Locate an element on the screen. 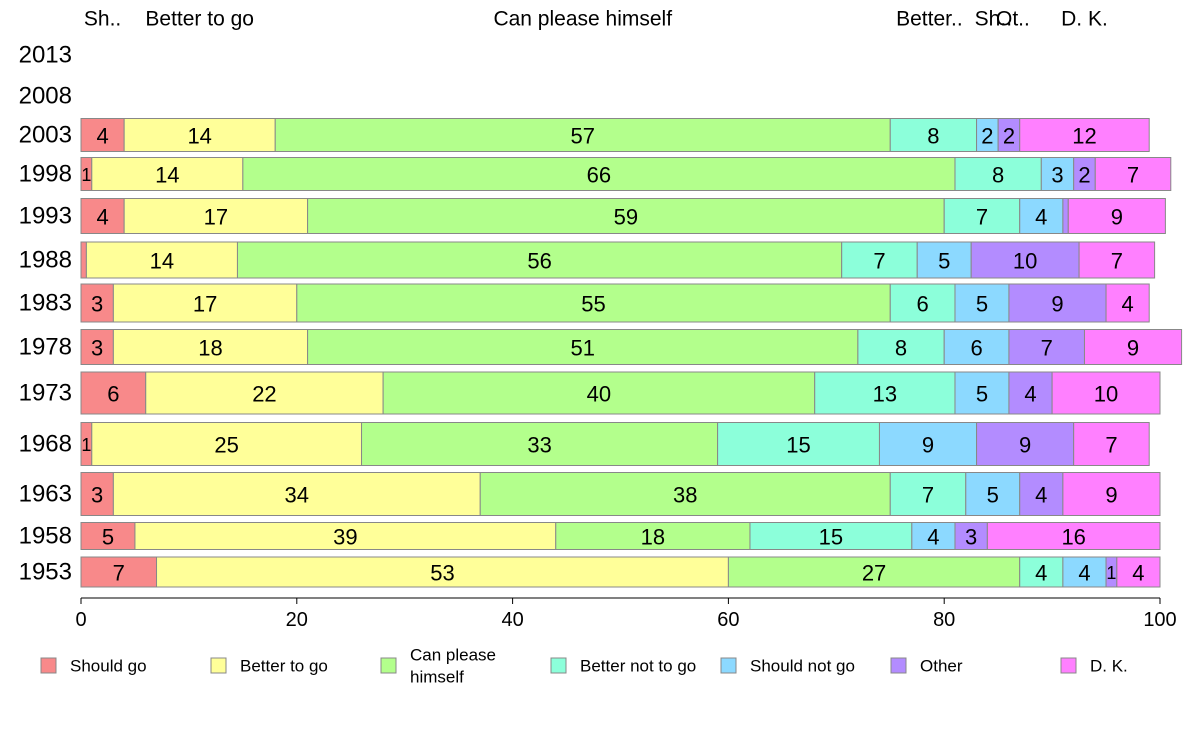 Image resolution: width=1188 pixels, height=736 pixels. bar-value-label: 66 is located at coordinates (599, 175).